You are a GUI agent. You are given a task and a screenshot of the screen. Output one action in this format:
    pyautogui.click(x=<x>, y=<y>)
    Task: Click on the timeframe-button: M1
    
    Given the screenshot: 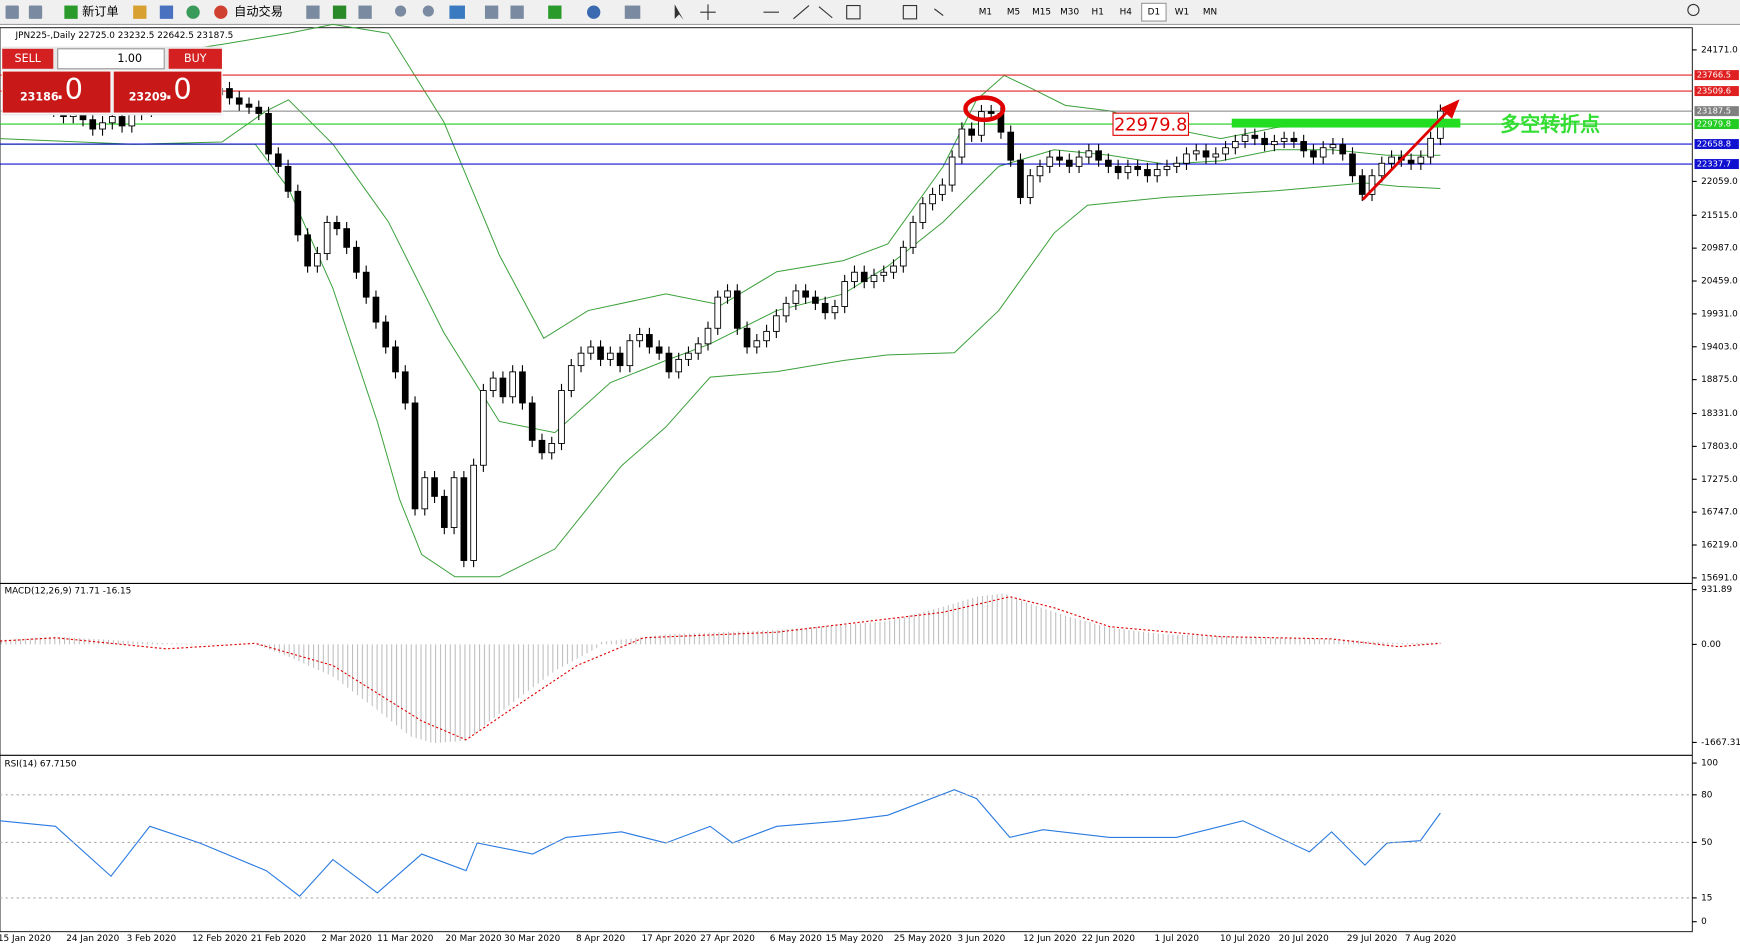 What is the action you would take?
    pyautogui.click(x=985, y=13)
    